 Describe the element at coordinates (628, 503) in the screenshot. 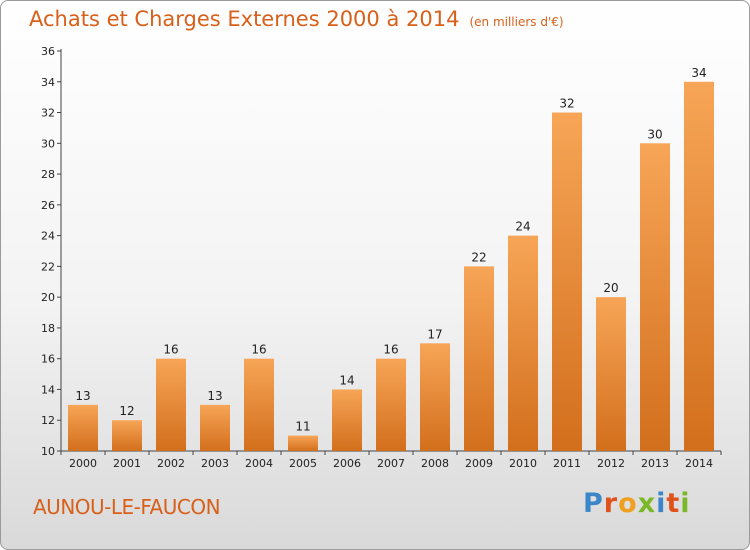

I see `logo-letter: o` at that location.